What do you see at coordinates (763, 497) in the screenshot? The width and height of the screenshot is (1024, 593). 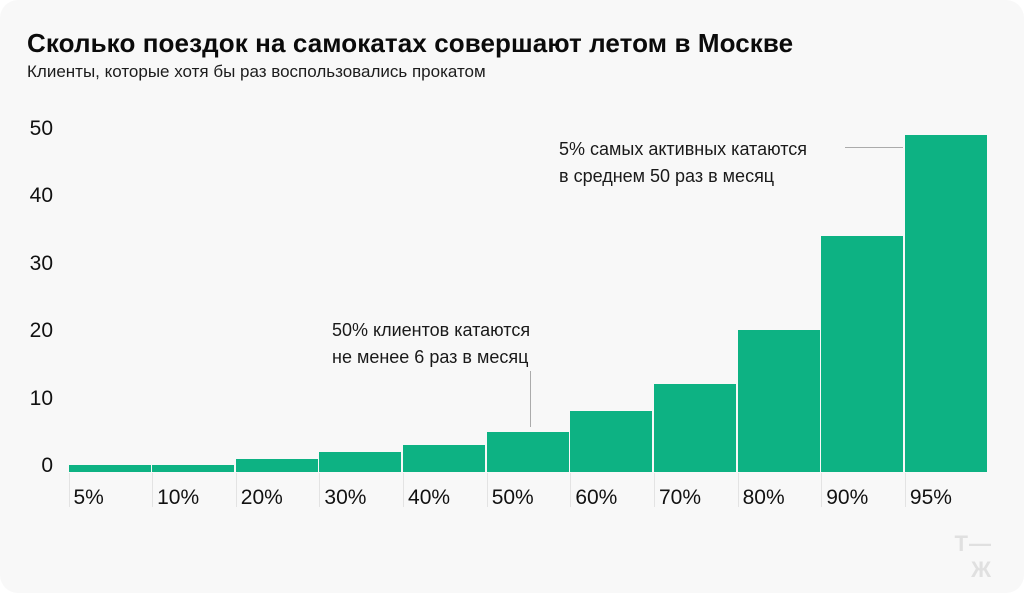 I see `x-tick-label: 80%` at bounding box center [763, 497].